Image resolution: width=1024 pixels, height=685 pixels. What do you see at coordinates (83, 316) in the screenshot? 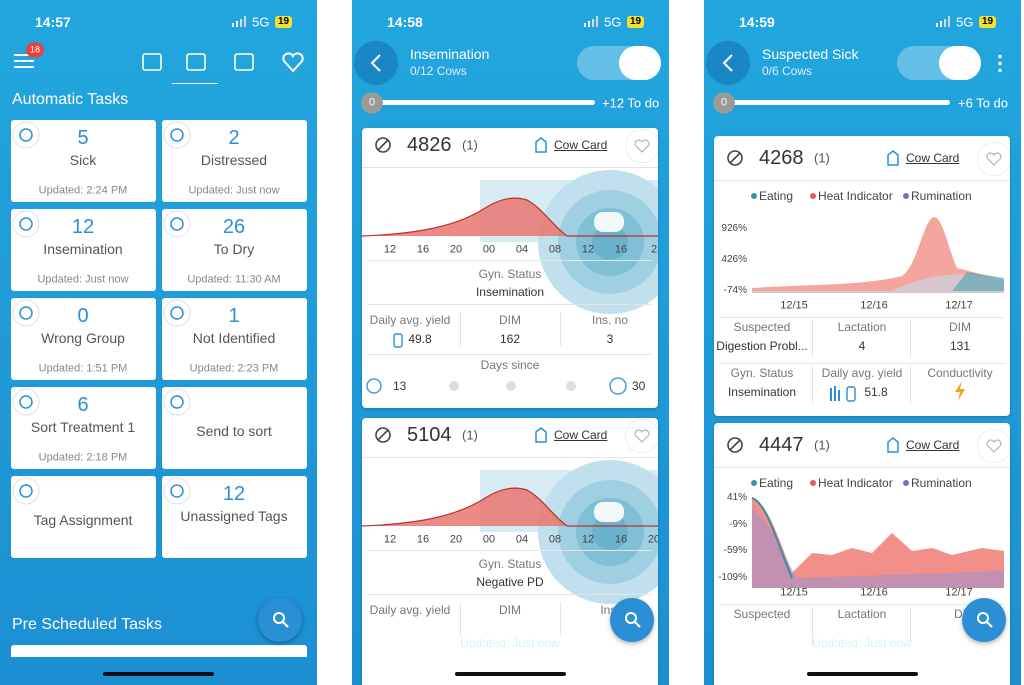
I see `task-count: 0` at bounding box center [83, 316].